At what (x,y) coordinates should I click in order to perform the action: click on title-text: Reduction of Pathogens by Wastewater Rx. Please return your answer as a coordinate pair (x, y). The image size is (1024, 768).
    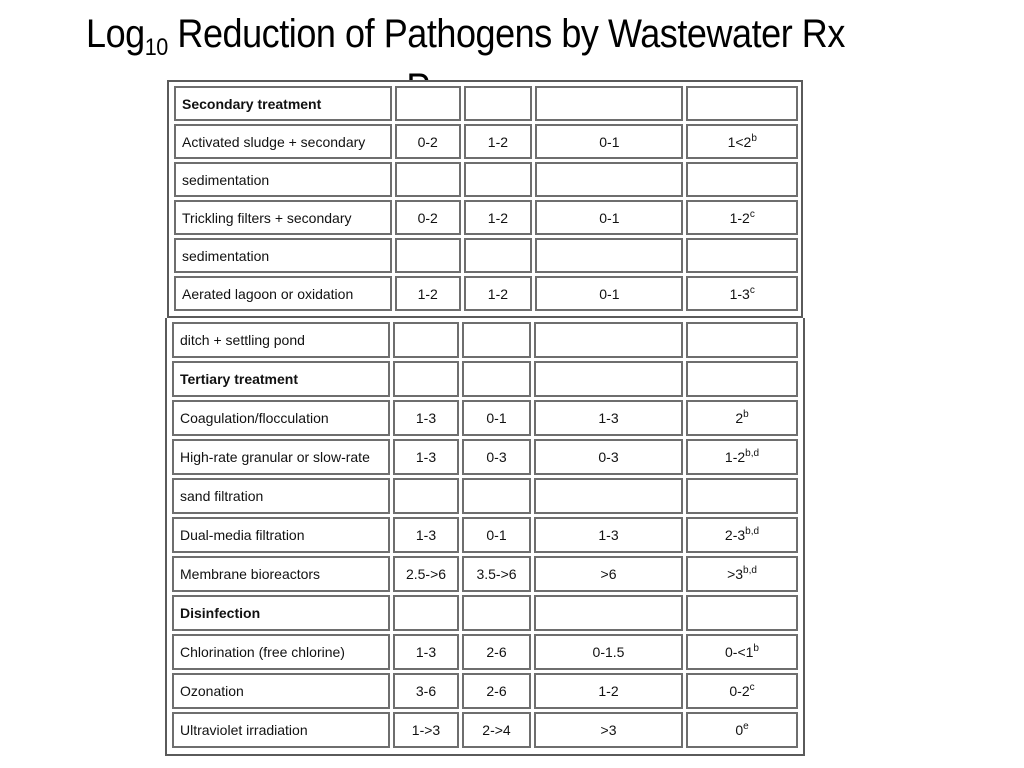
    Looking at the image, I should click on (506, 34).